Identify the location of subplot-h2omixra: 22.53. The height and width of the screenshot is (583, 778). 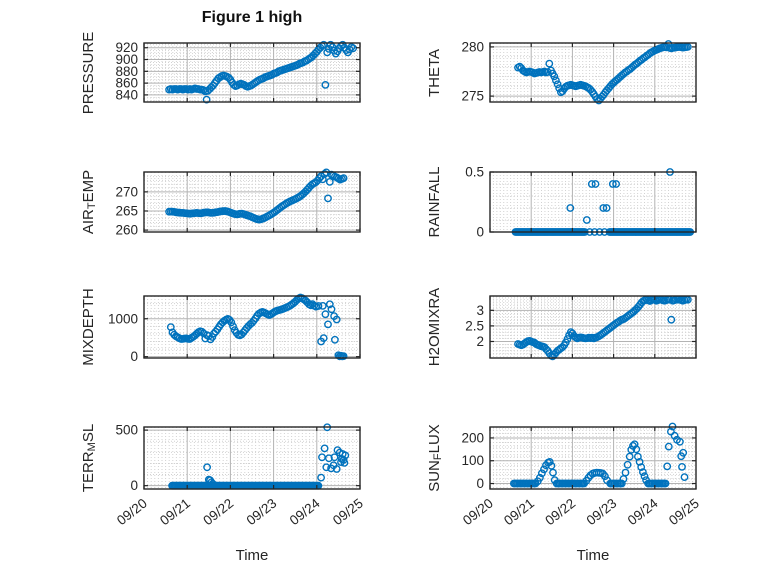
(581, 328).